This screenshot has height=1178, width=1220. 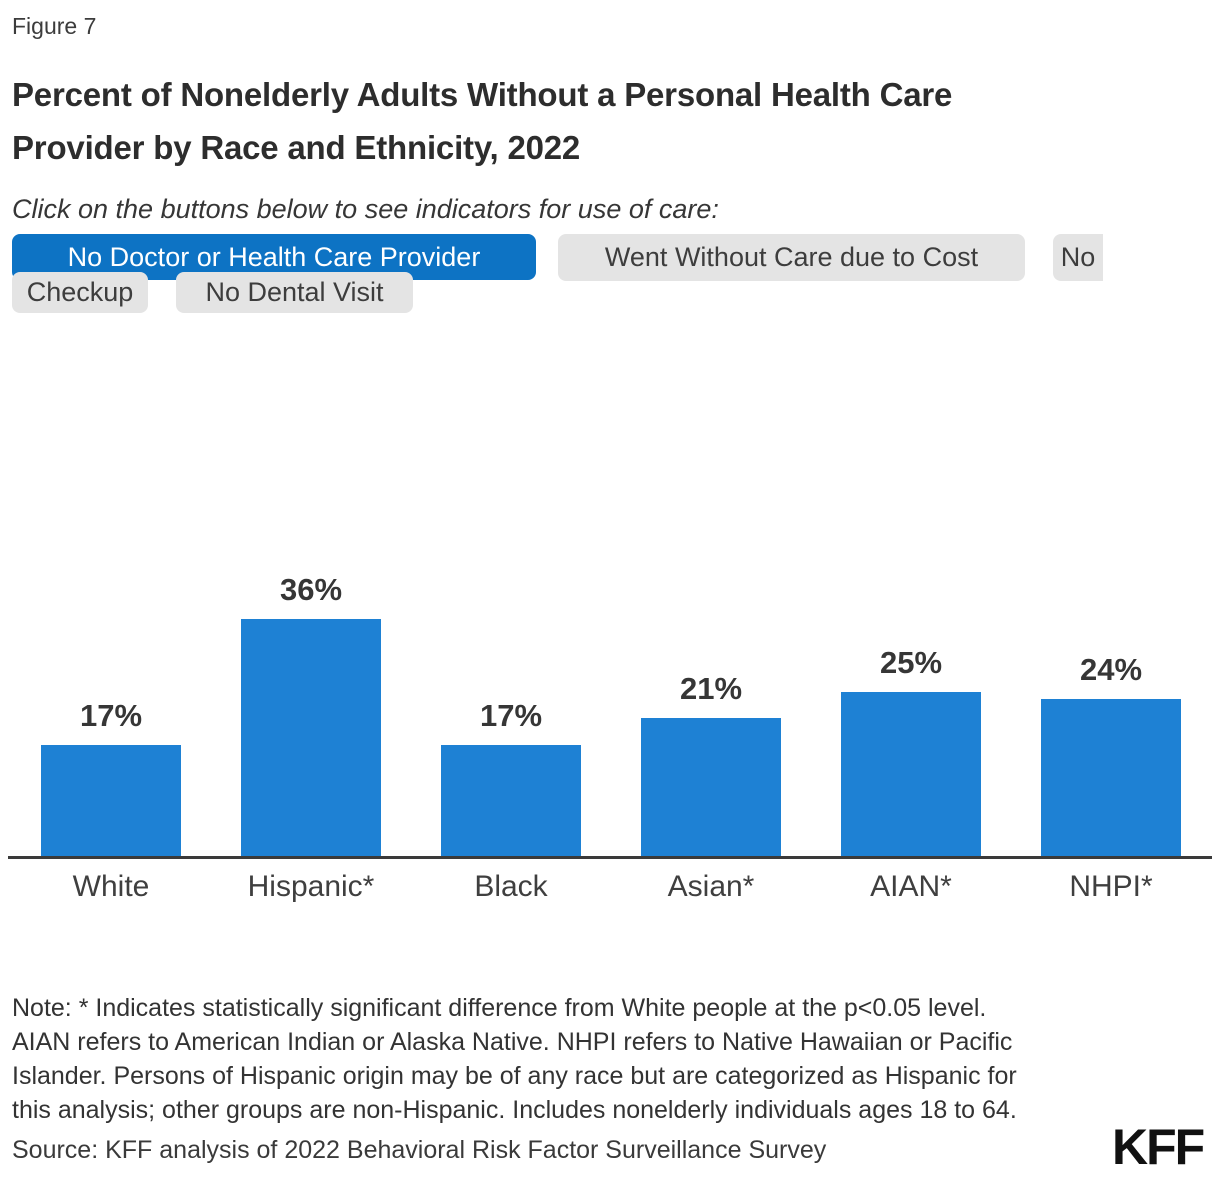 What do you see at coordinates (1111, 669) in the screenshot?
I see `bar-value-label: 24%` at bounding box center [1111, 669].